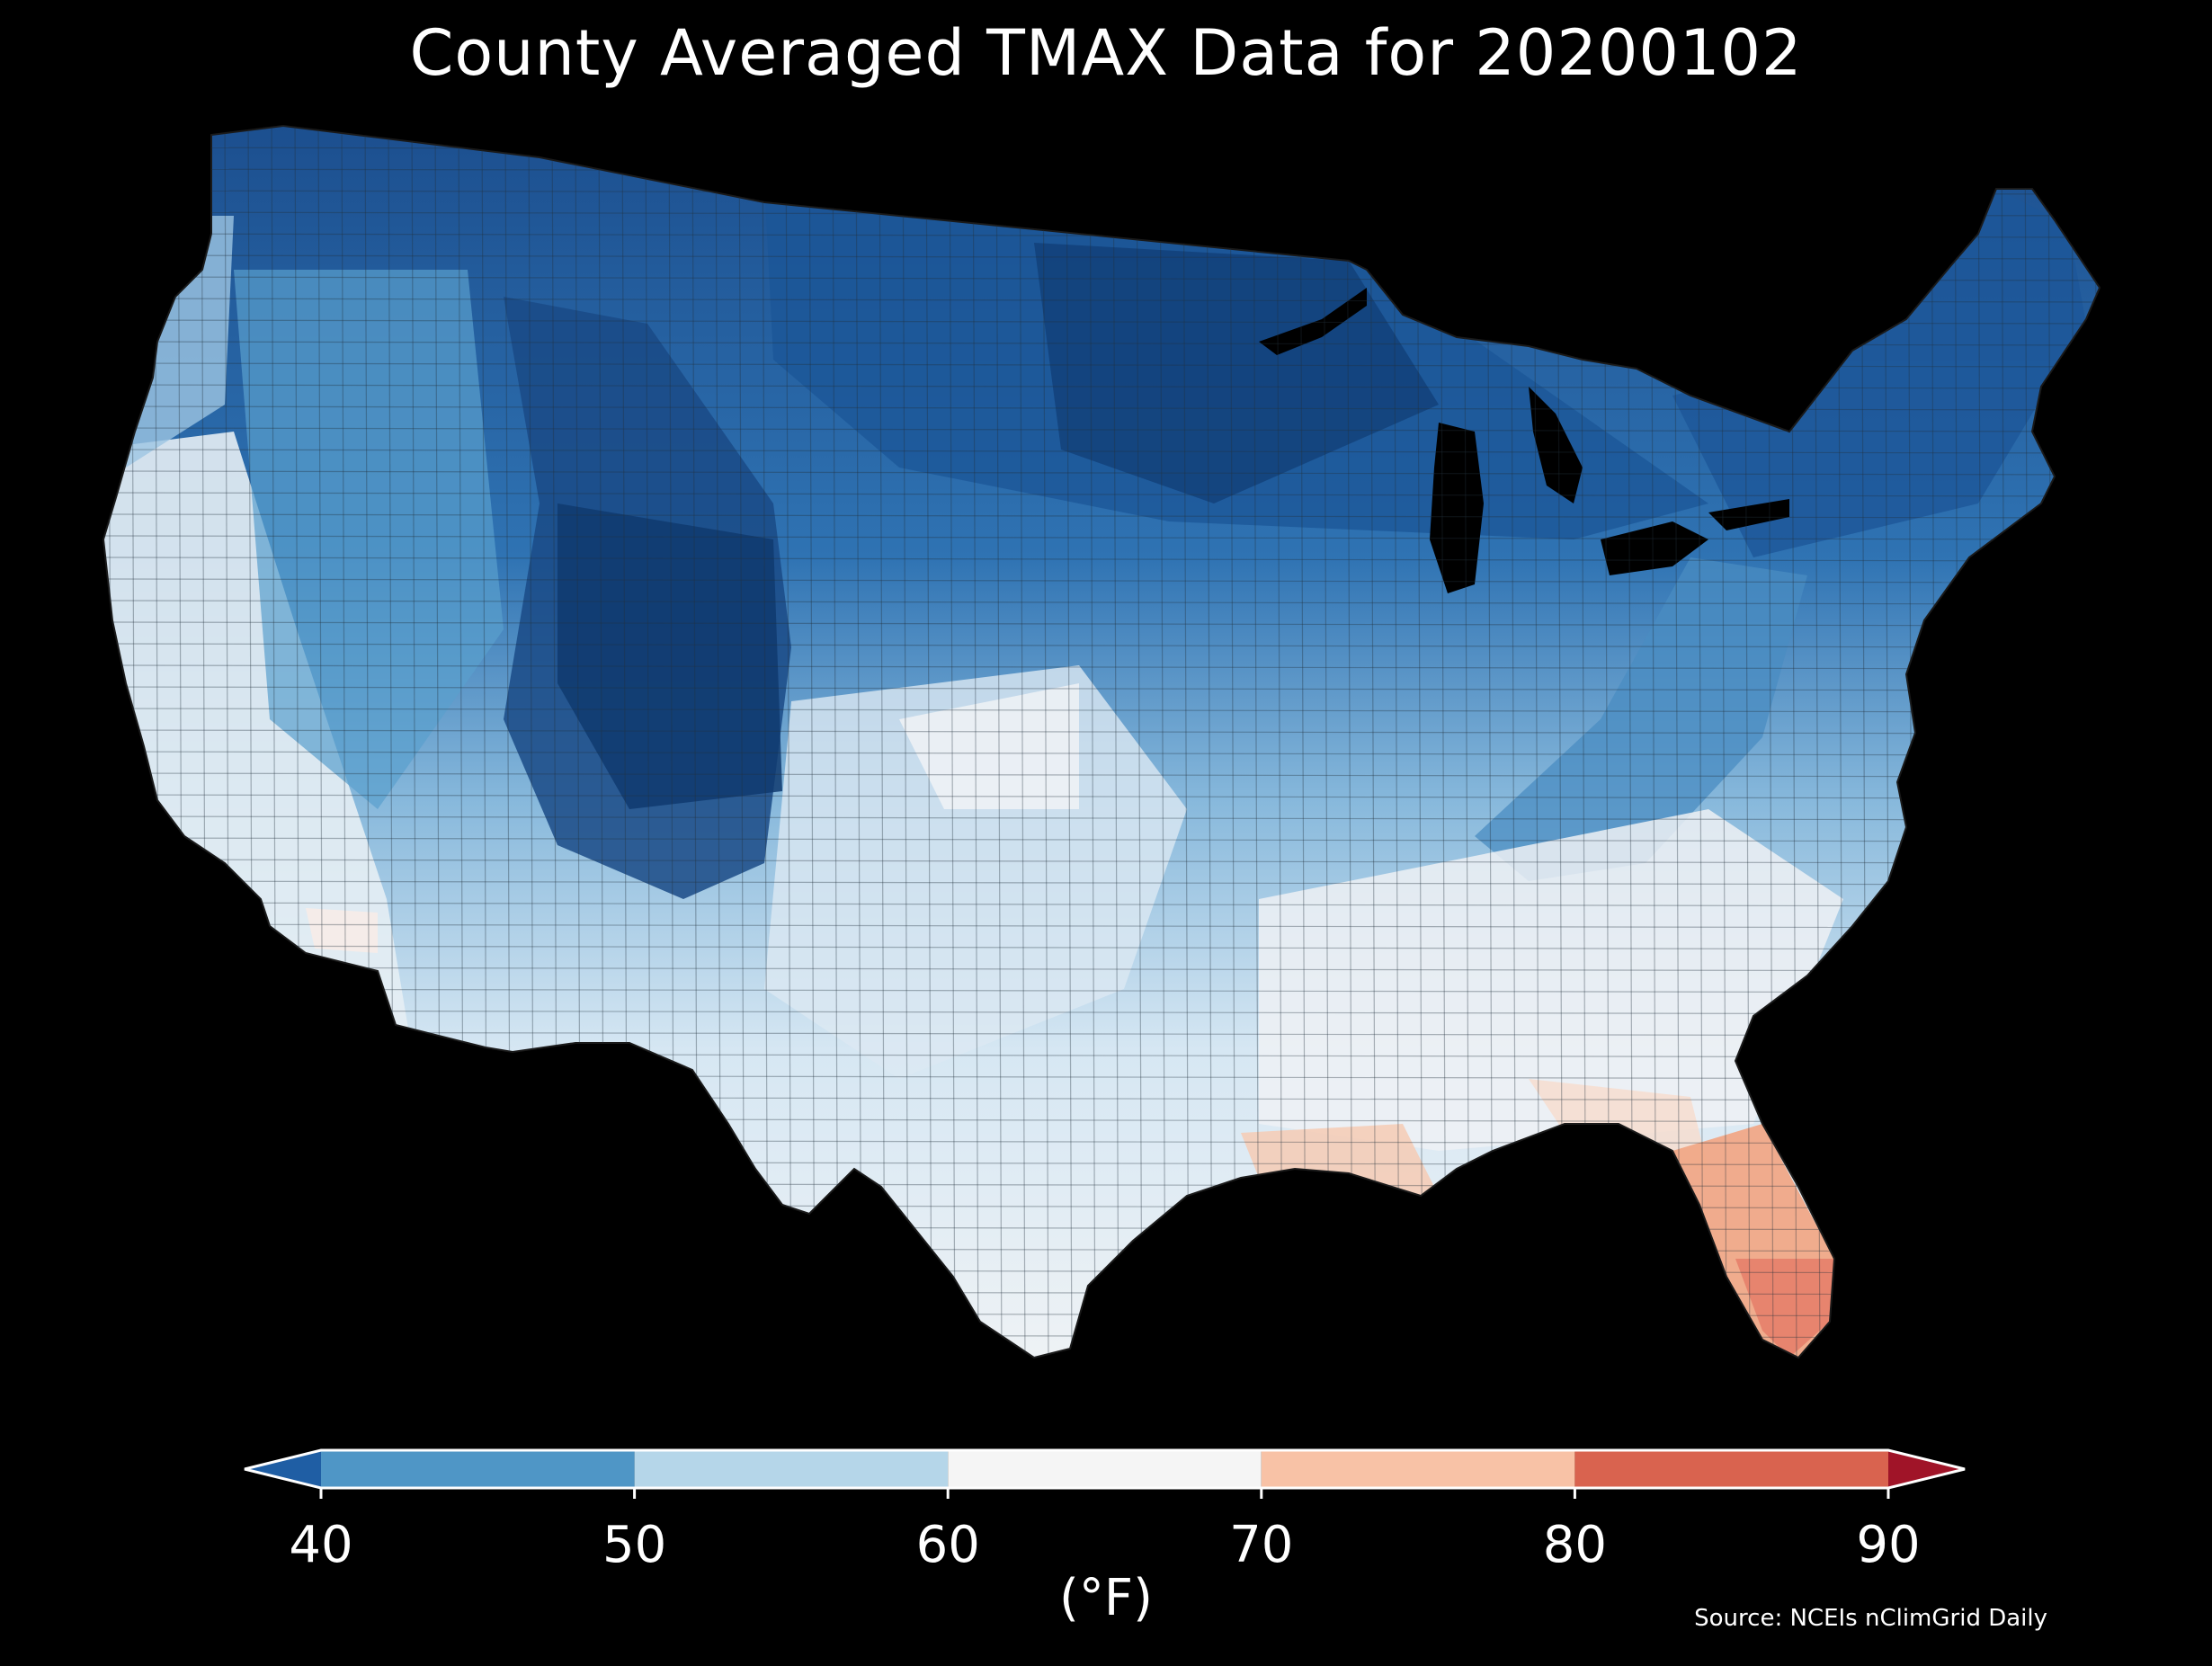 The width and height of the screenshot is (2212, 1666). I want to click on chart-title: County Averaged TMAX Data for 20200102, so click(1106, 53).